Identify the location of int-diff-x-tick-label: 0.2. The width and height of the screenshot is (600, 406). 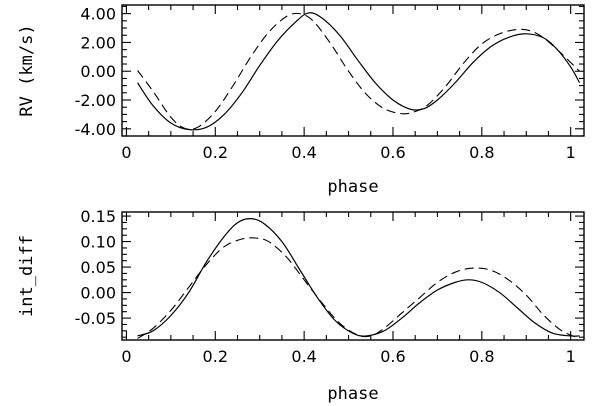
(215, 356).